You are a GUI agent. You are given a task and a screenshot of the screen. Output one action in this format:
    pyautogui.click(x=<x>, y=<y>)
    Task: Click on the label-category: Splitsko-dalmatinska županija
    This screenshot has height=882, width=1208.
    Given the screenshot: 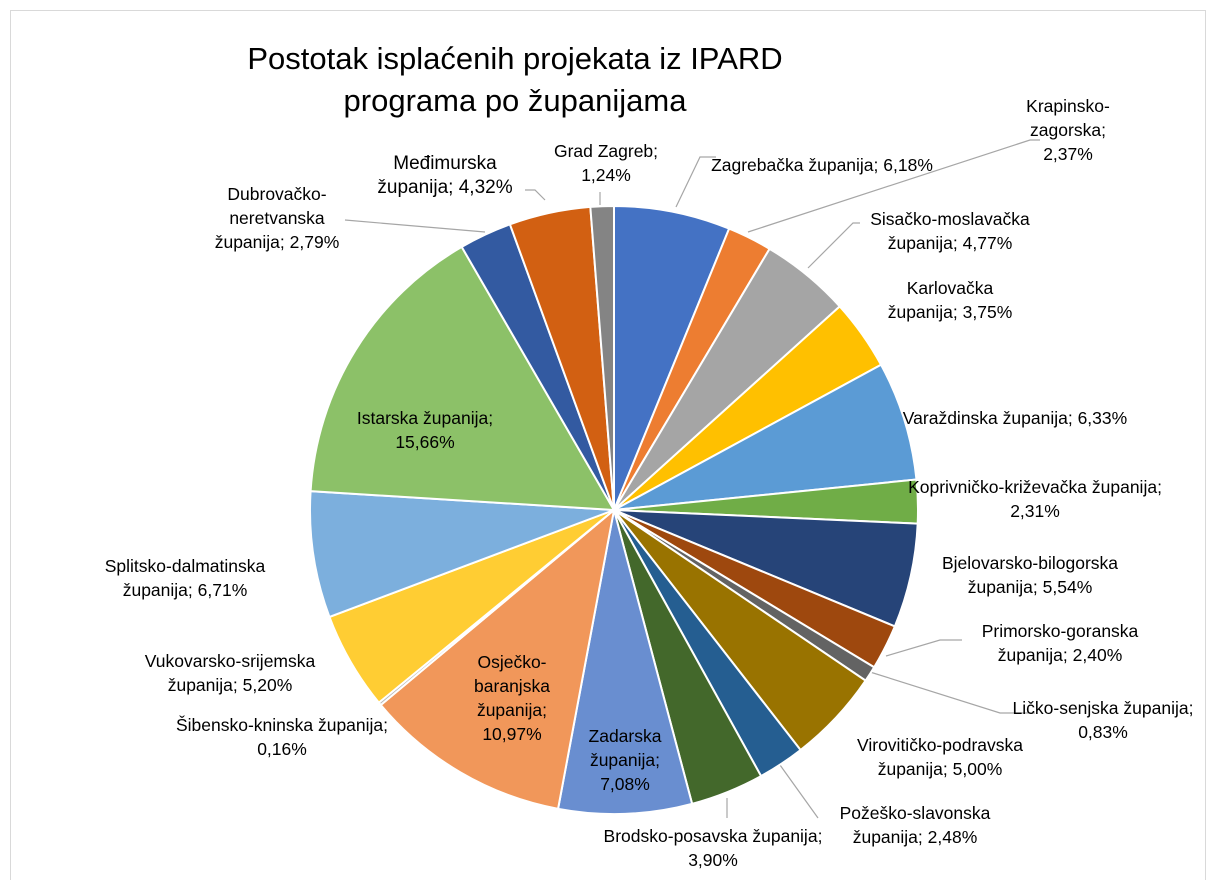 What is the action you would take?
    pyautogui.click(x=185, y=578)
    